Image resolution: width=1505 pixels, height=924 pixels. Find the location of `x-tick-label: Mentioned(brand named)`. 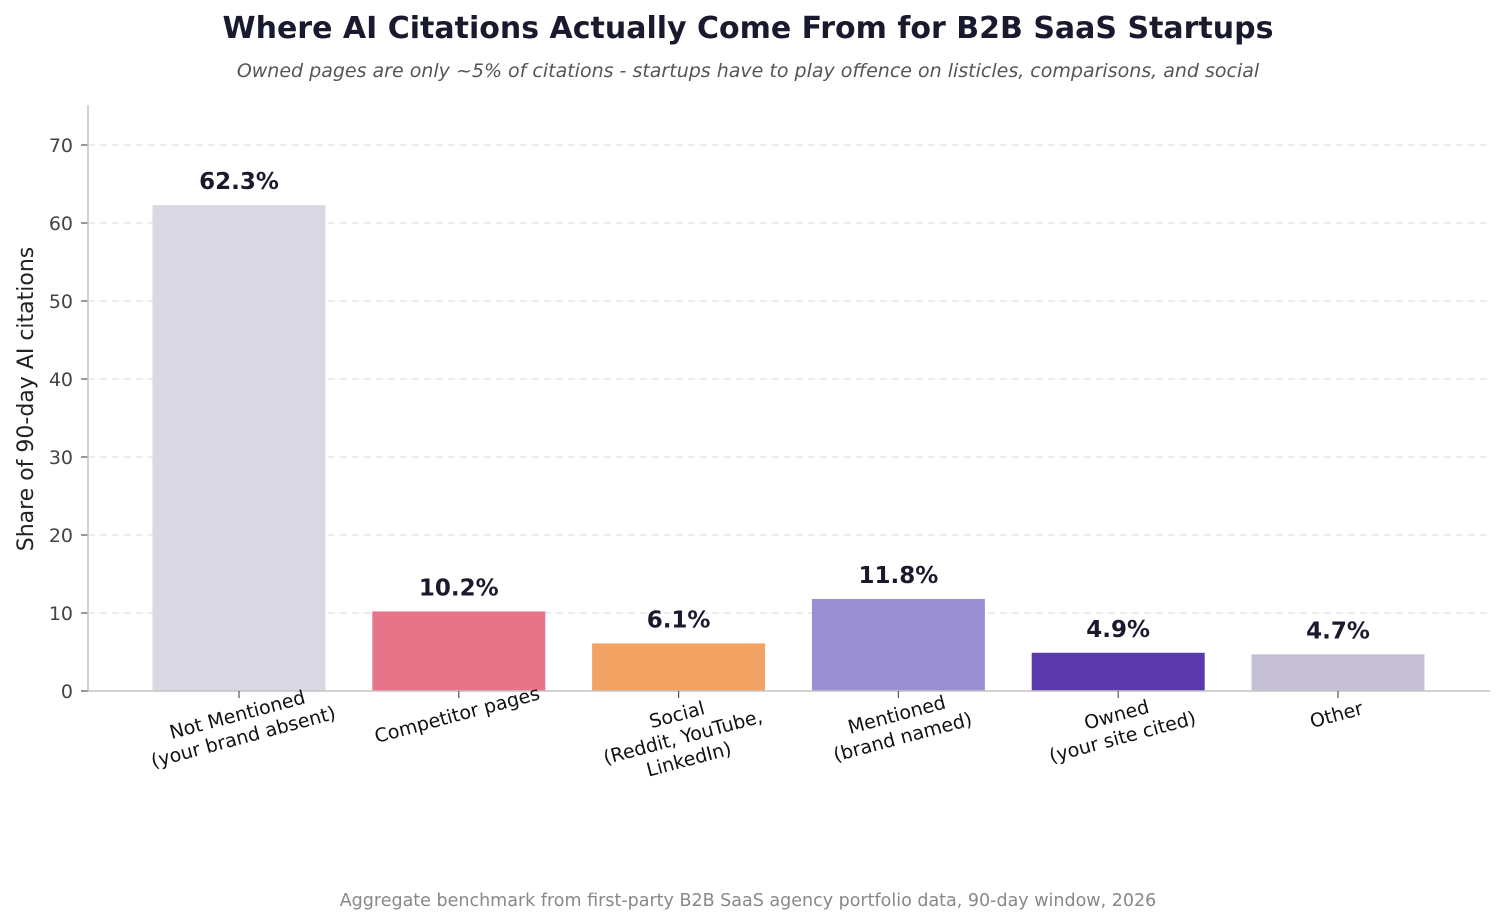

x-tick-label: Mentioned(brand named) is located at coordinates (899, 726).